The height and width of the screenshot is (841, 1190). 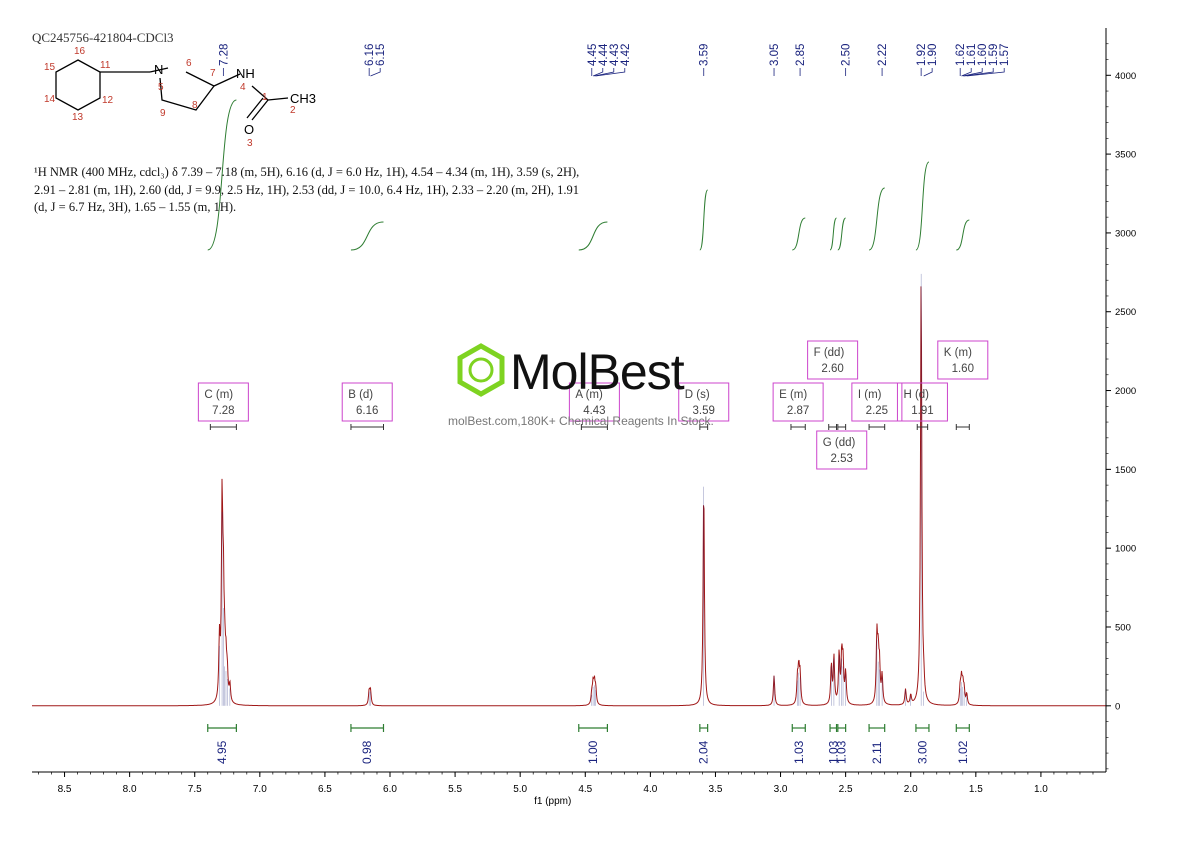 I want to click on peak-label: 6.15, so click(x=381, y=55).